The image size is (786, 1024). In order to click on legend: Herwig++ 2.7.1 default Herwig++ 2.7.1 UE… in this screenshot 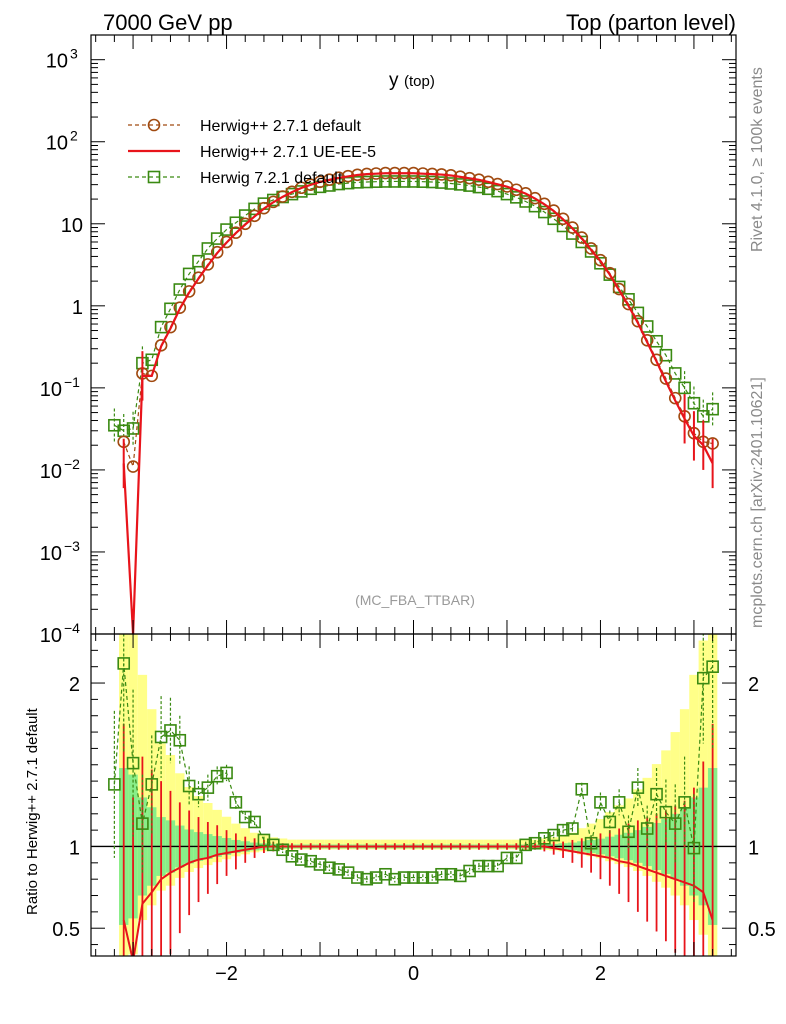, I will do `click(252, 152)`.